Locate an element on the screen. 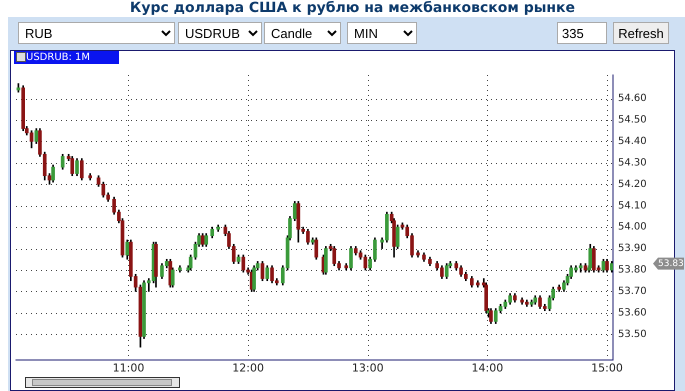 Image resolution: width=685 pixels, height=391 pixels. y-tick-label: 54.20 is located at coordinates (632, 184).